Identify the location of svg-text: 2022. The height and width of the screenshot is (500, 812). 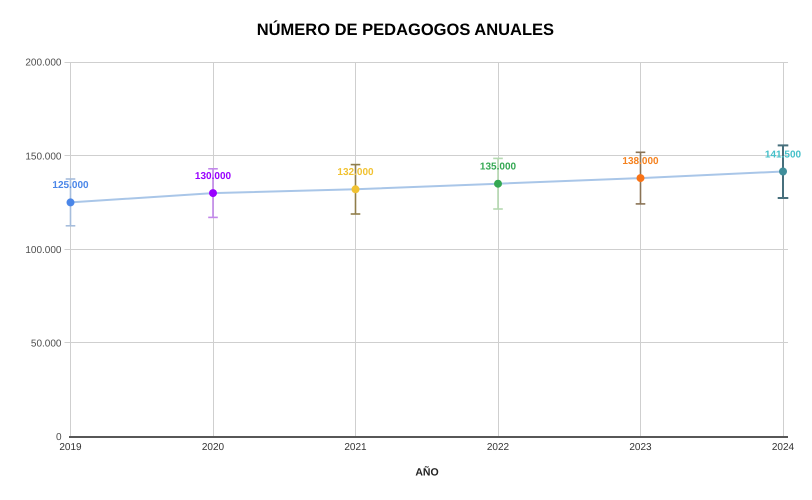
(498, 447).